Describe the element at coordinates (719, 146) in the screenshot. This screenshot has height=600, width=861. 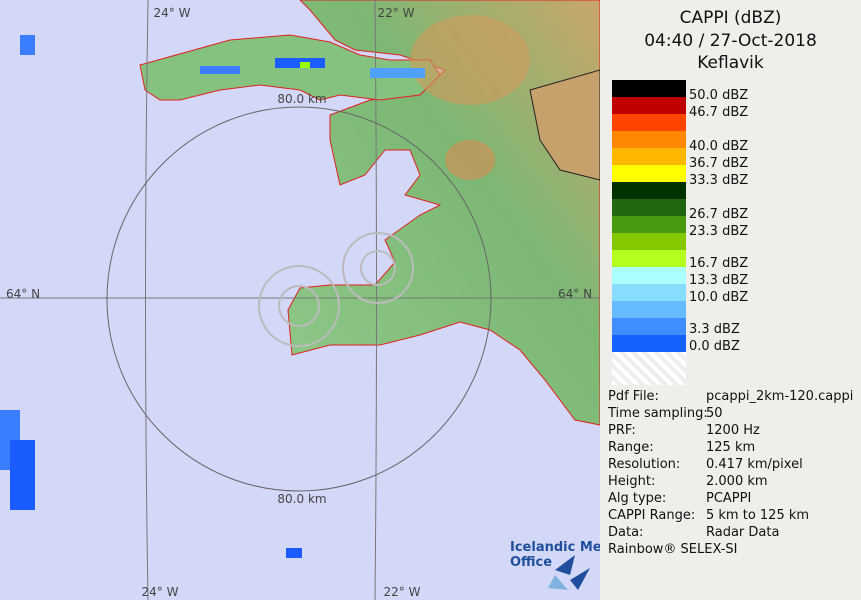
I see `scale-label: 40.0 dBZ` at that location.